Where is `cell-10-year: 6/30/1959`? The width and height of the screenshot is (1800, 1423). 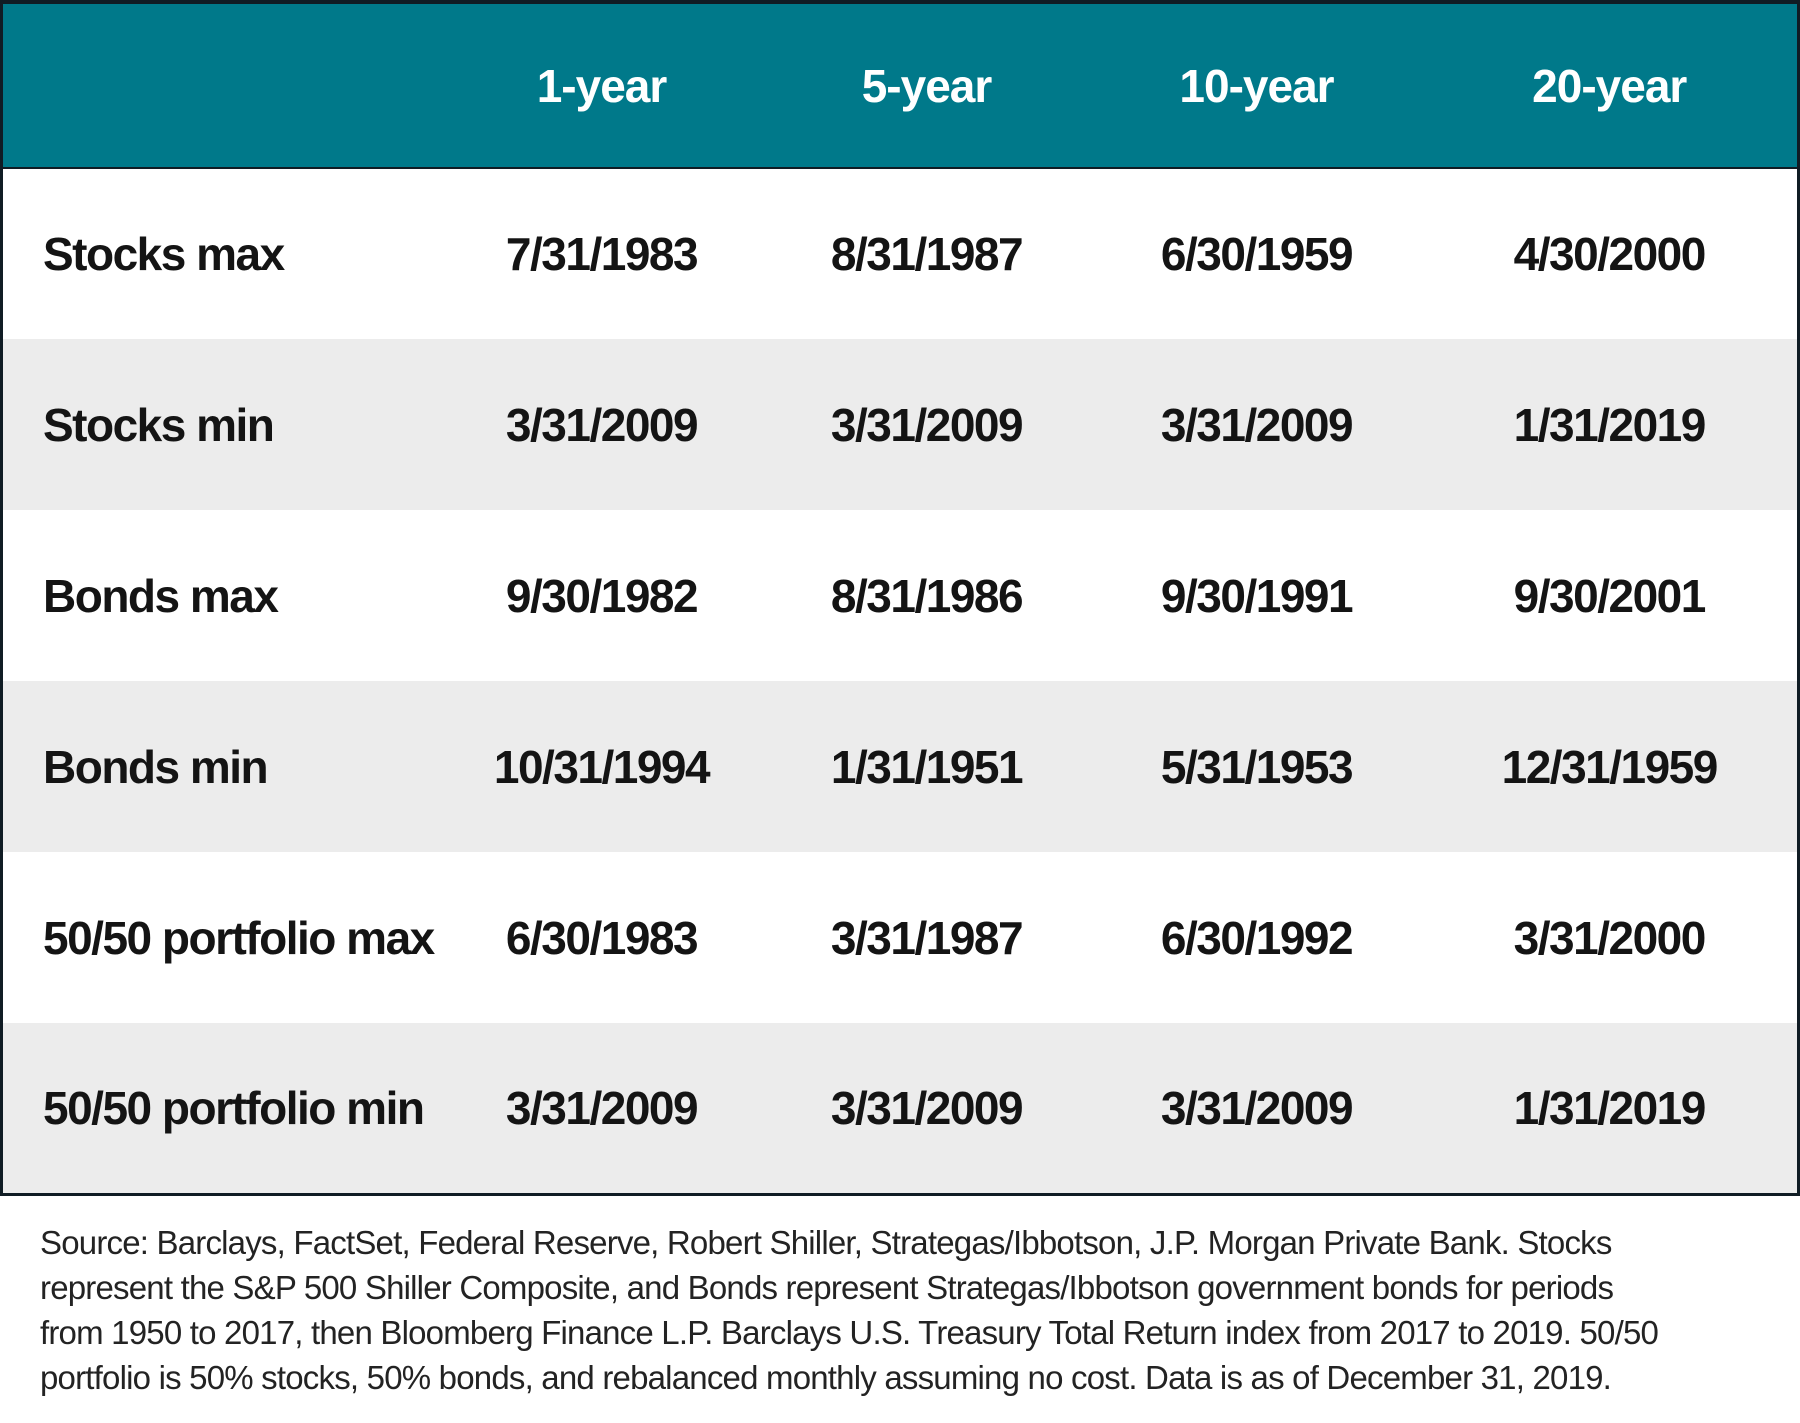
cell-10-year: 6/30/1959 is located at coordinates (1257, 254).